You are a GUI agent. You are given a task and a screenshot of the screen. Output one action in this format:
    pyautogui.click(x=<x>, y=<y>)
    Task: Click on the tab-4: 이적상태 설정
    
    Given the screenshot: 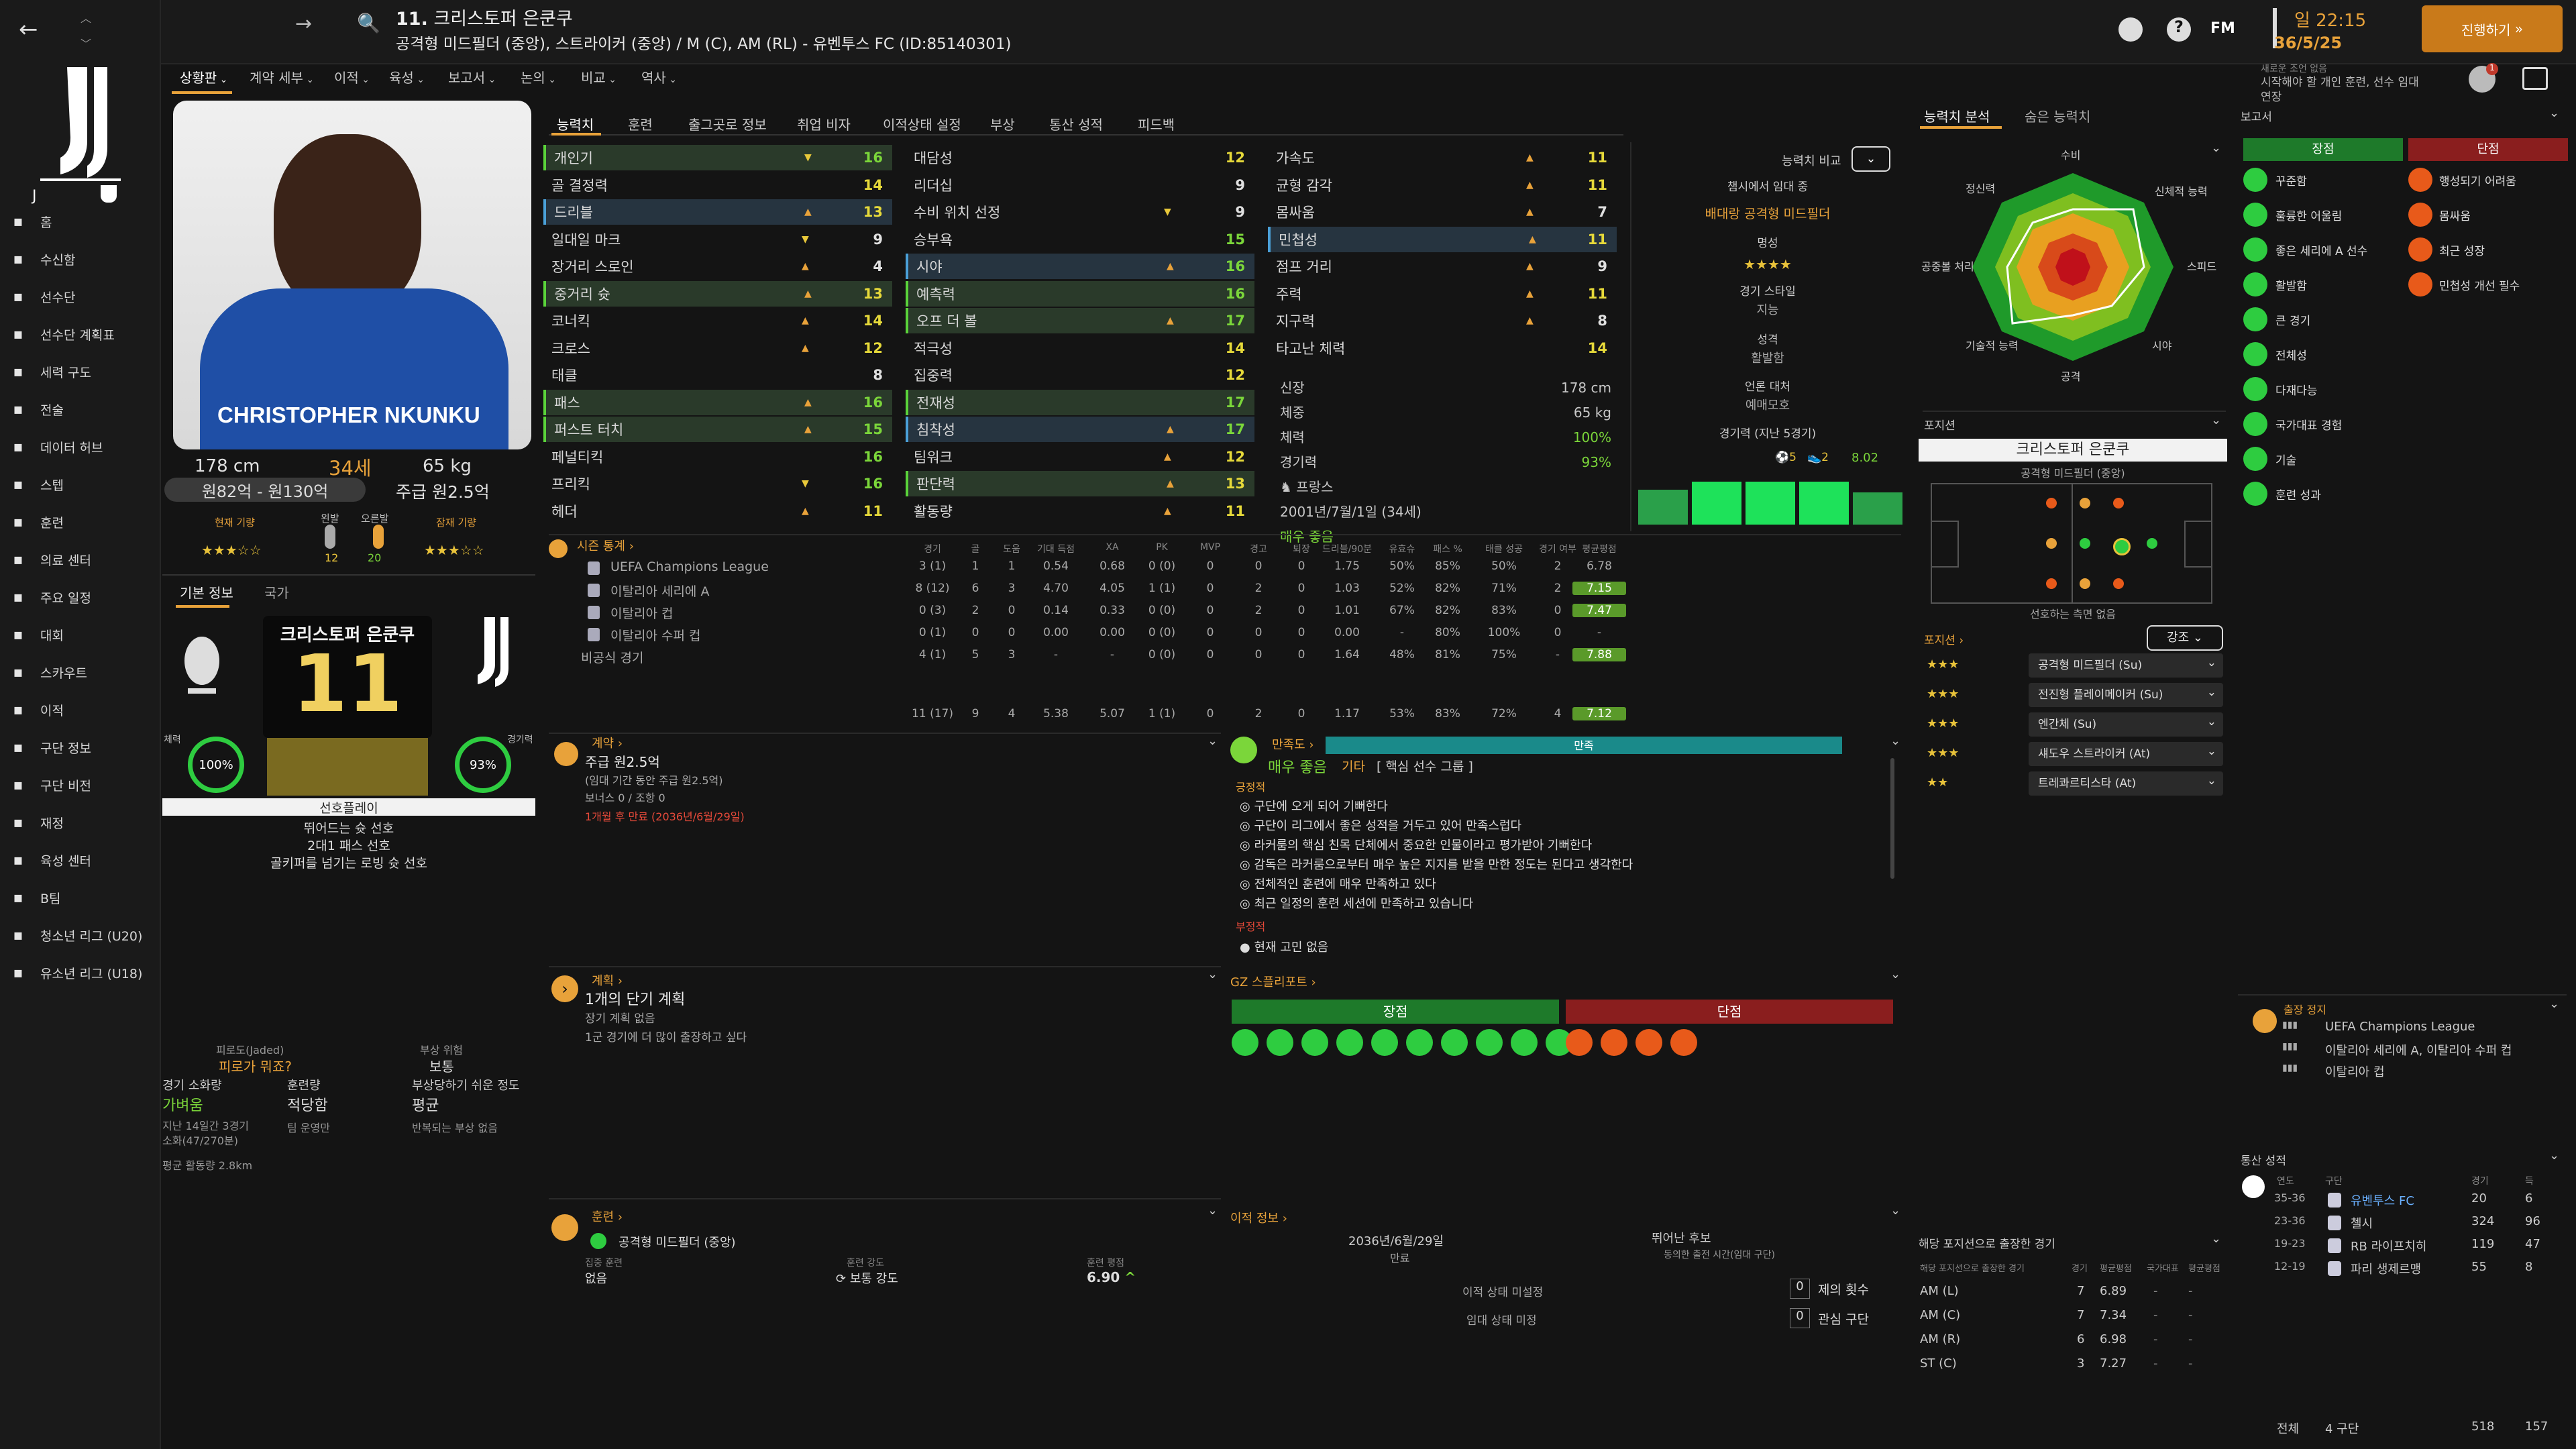 What is the action you would take?
    pyautogui.click(x=922, y=125)
    